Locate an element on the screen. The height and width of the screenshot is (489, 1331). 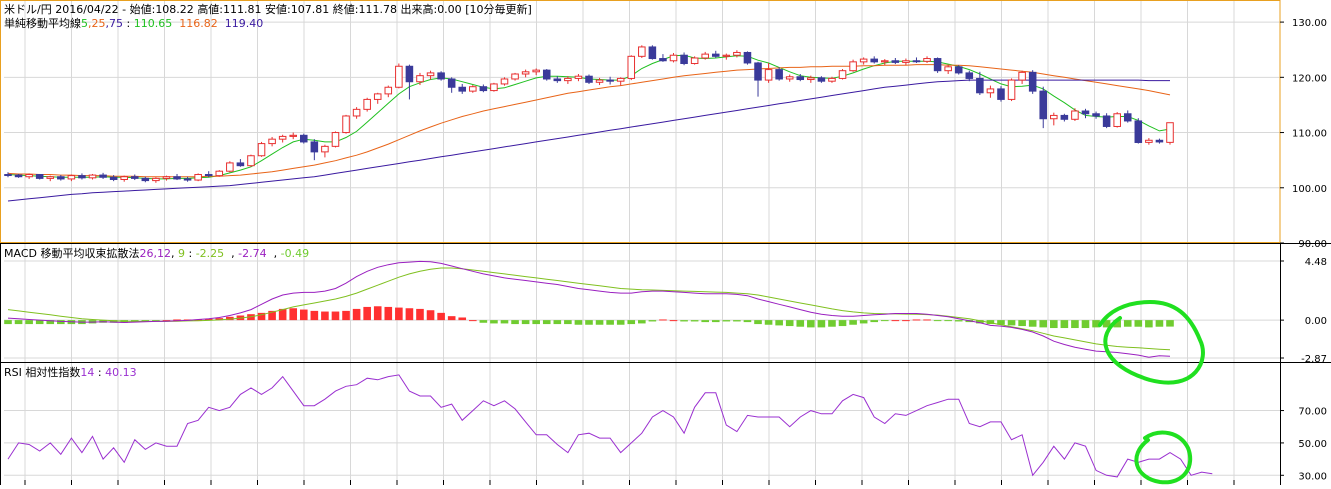
macd-p1: 26 is located at coordinates (146, 253).